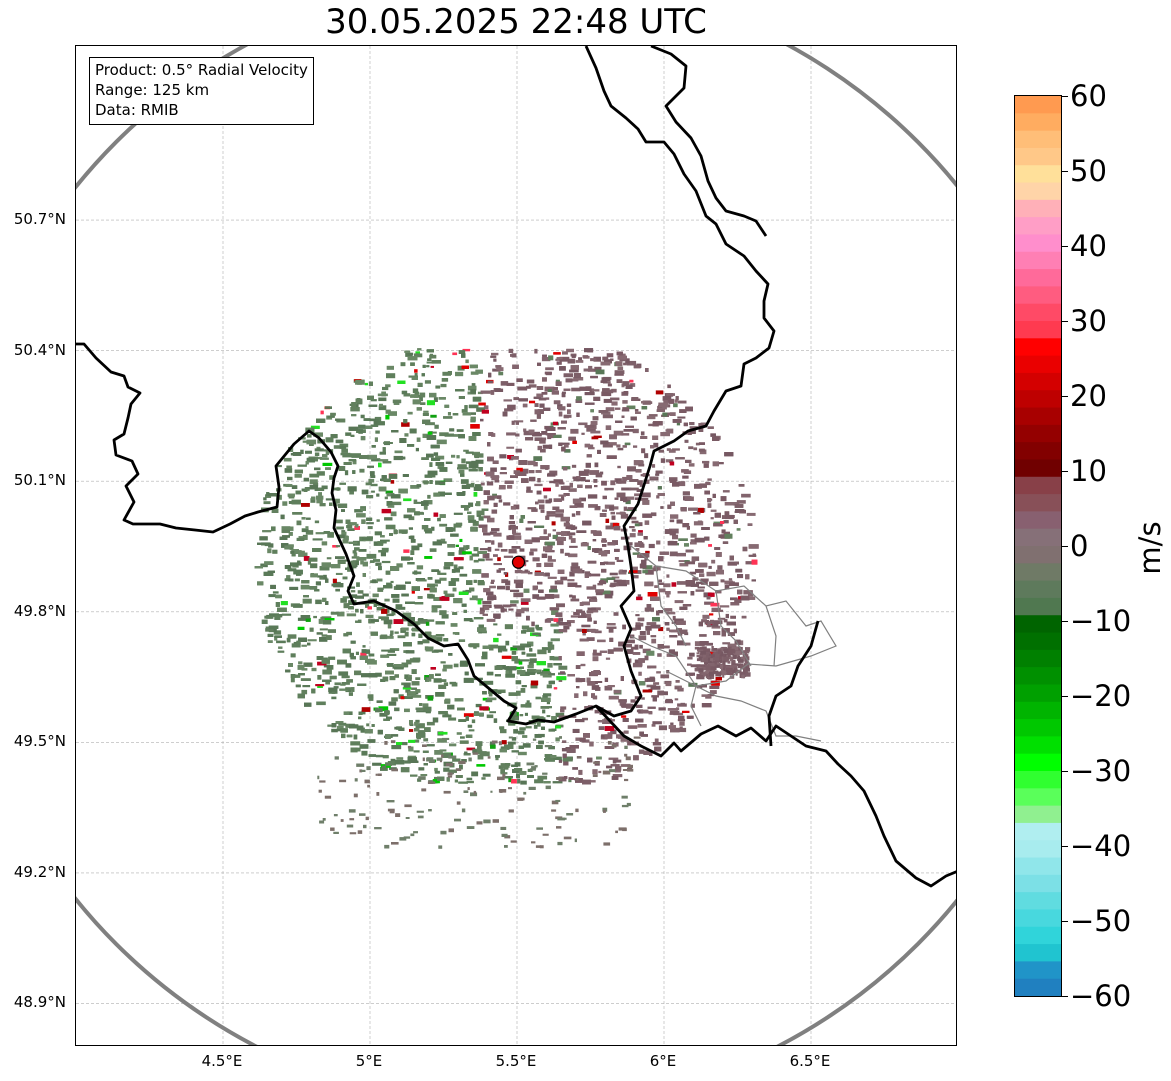  What do you see at coordinates (39, 610) in the screenshot?
I see `lat-tick-label: 49.8°N` at bounding box center [39, 610].